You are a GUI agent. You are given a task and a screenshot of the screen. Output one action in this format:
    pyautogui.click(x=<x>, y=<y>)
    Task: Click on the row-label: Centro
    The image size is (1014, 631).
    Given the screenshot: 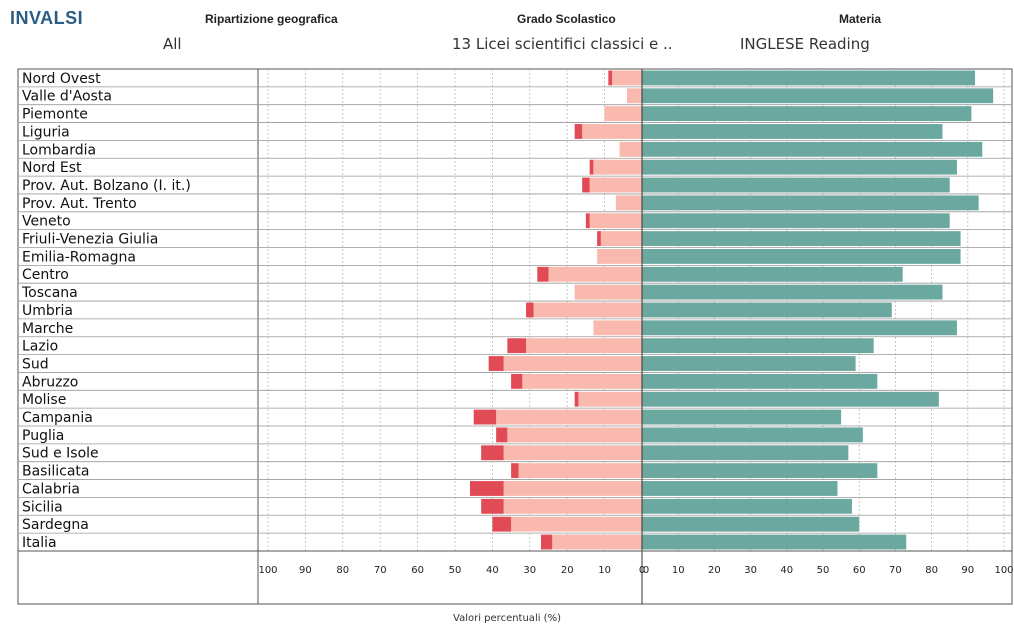 What is the action you would take?
    pyautogui.click(x=45, y=275)
    